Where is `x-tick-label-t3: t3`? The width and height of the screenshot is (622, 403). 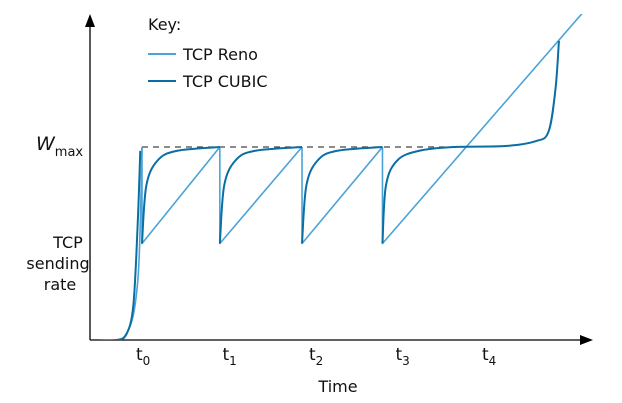
x-tick-label-t3: t3 is located at coordinates (403, 356).